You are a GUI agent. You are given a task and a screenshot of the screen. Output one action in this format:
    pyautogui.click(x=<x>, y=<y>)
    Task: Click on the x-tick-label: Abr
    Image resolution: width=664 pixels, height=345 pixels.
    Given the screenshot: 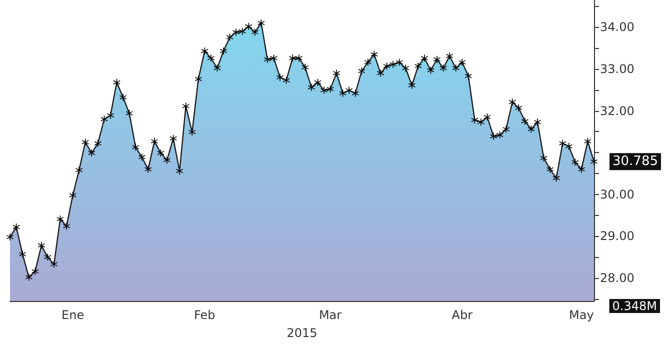 What is the action you would take?
    pyautogui.click(x=462, y=315)
    